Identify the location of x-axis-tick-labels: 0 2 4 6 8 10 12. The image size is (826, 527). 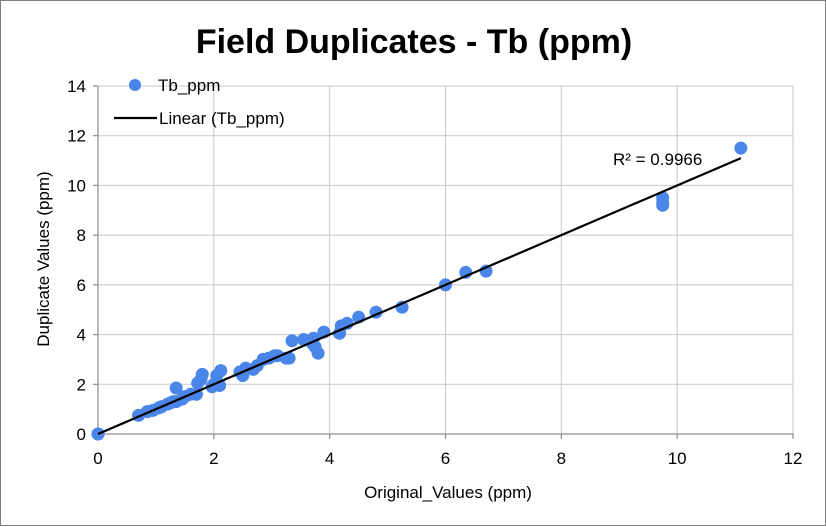
(447, 458).